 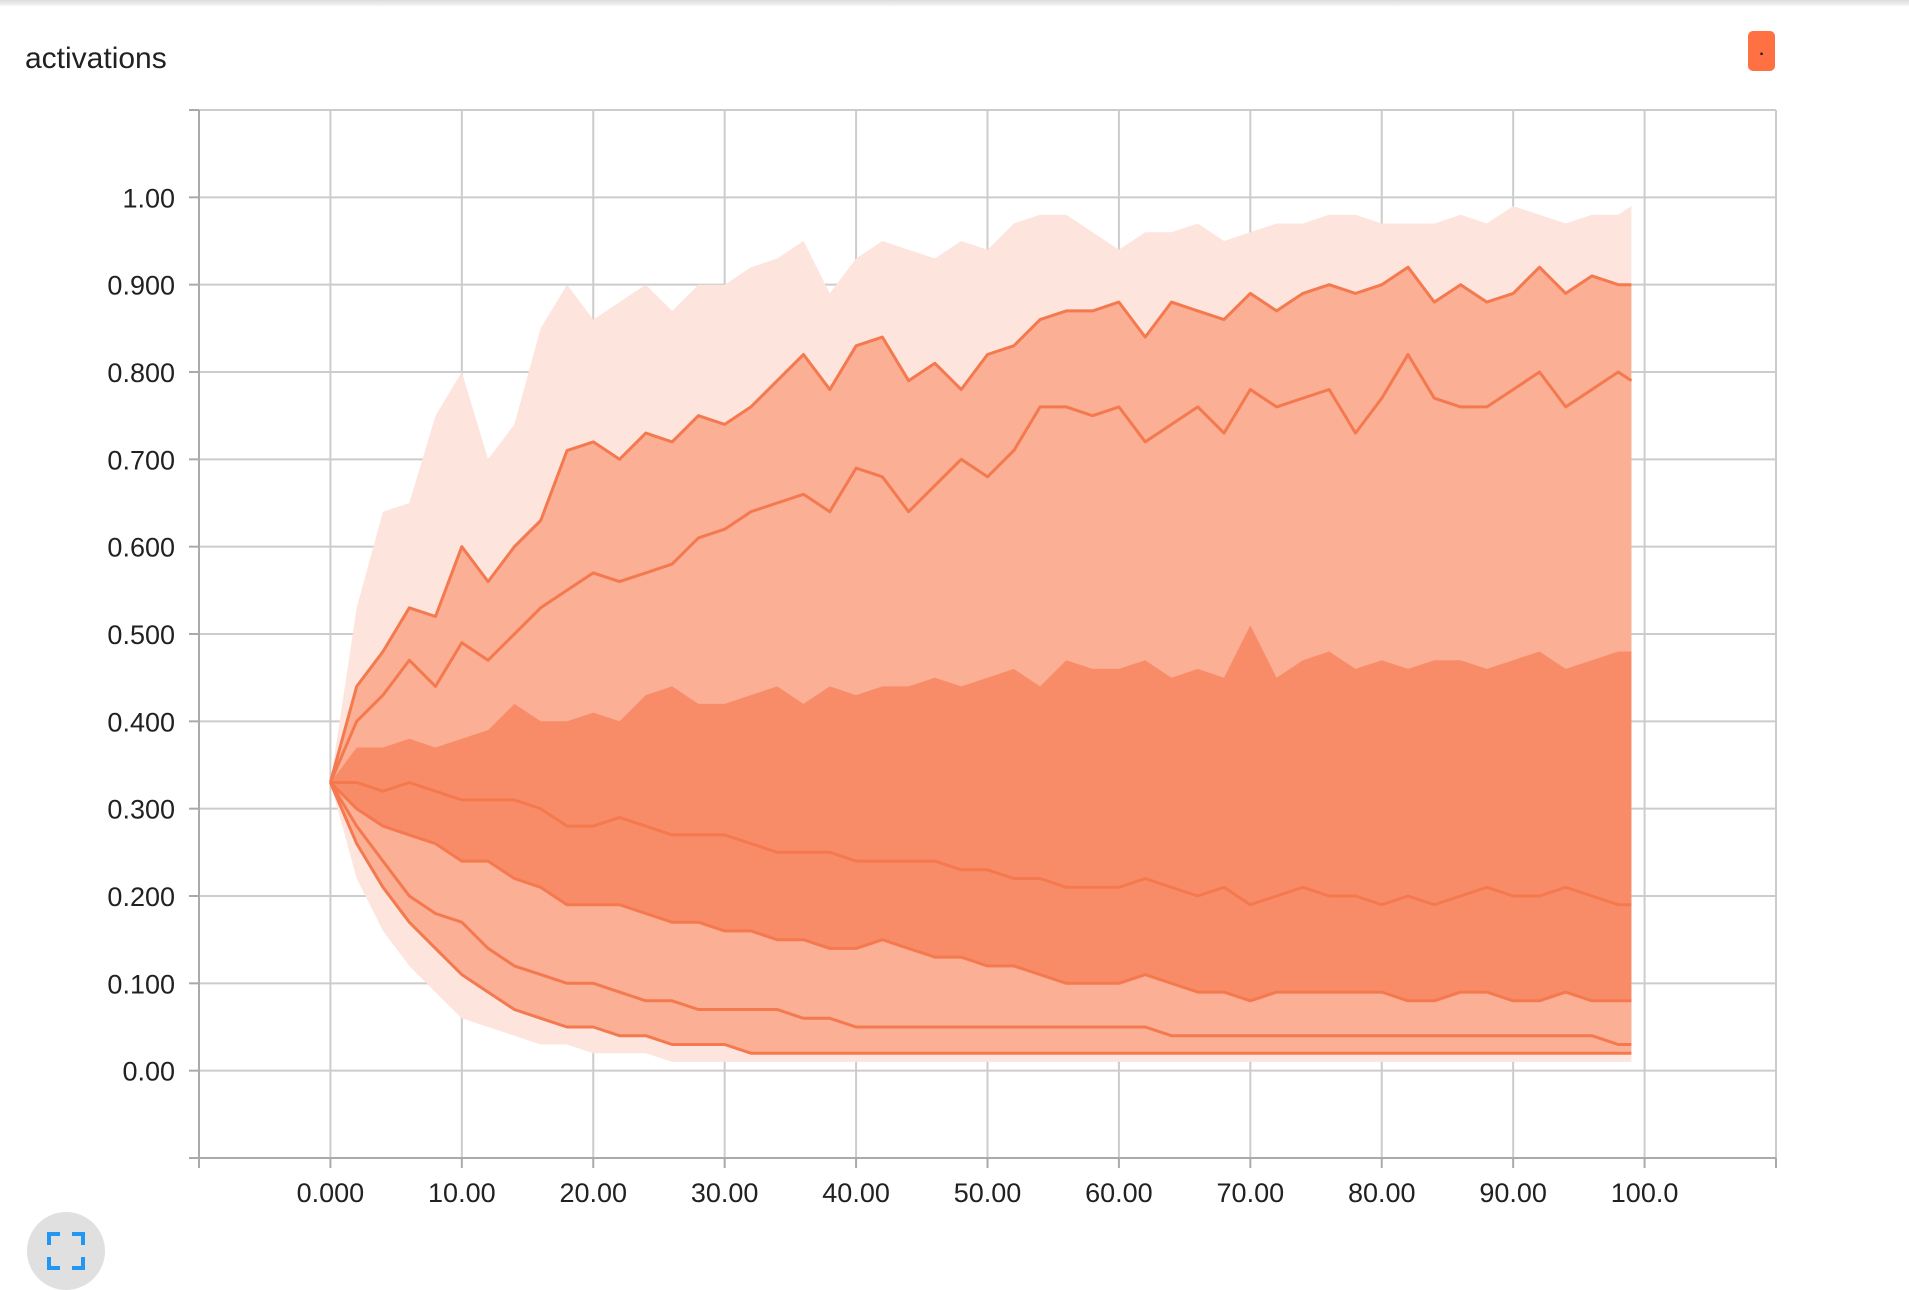 What do you see at coordinates (141, 286) in the screenshot?
I see `y-tick-label: 0.900` at bounding box center [141, 286].